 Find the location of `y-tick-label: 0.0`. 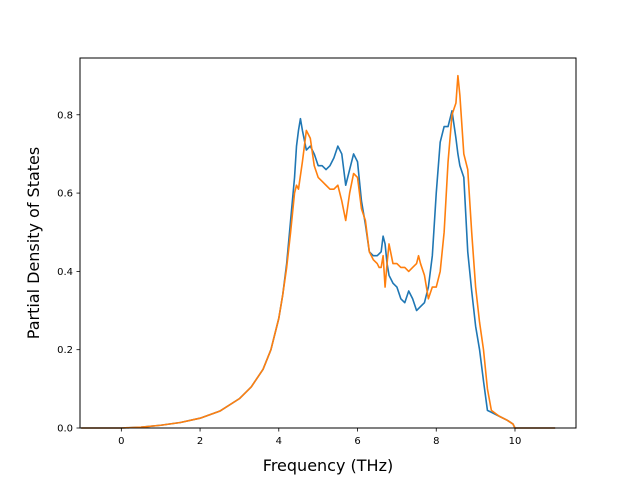

y-tick-label: 0.0 is located at coordinates (65, 429).